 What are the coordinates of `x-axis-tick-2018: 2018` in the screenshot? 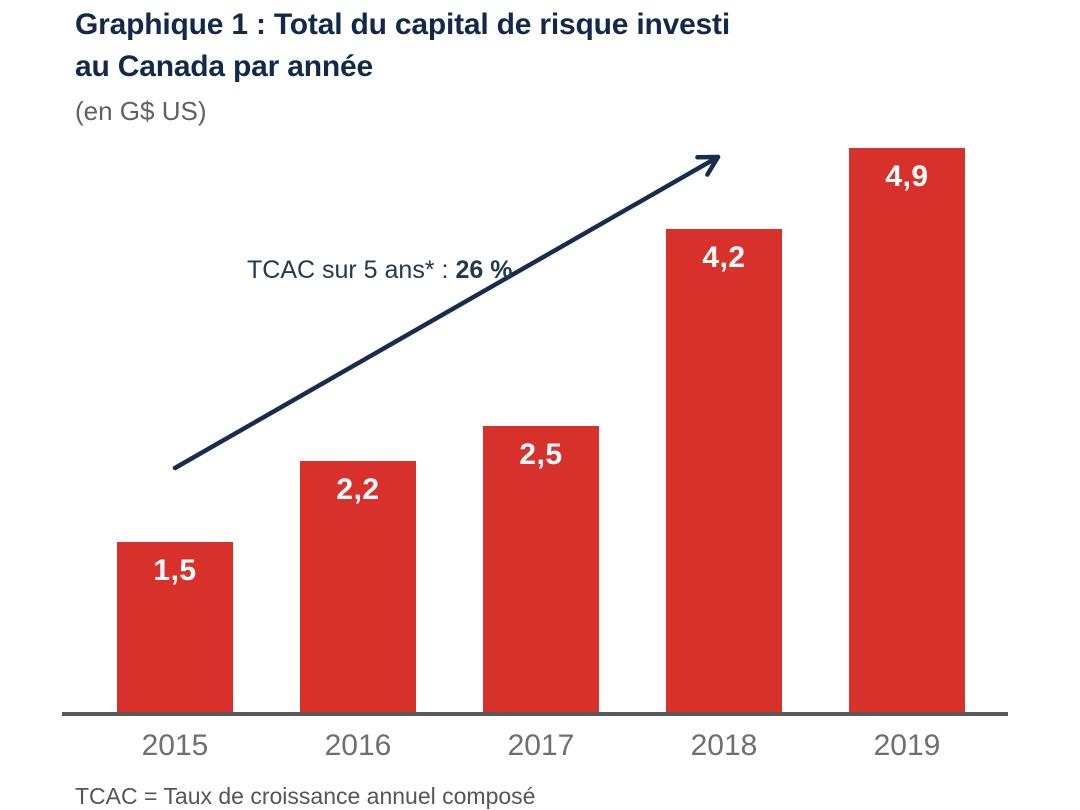 It's located at (724, 745).